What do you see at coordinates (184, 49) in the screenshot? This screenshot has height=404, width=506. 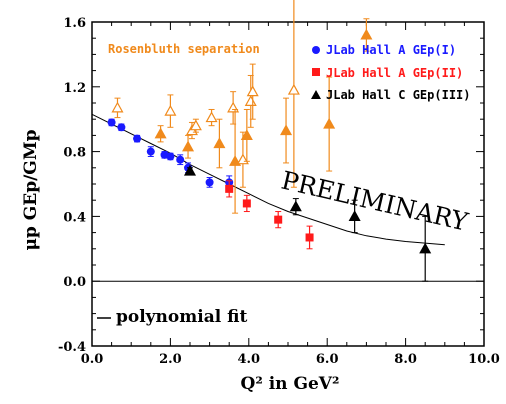 I see `legend-label-rosenbluth: Rosenbluth separation` at bounding box center [184, 49].